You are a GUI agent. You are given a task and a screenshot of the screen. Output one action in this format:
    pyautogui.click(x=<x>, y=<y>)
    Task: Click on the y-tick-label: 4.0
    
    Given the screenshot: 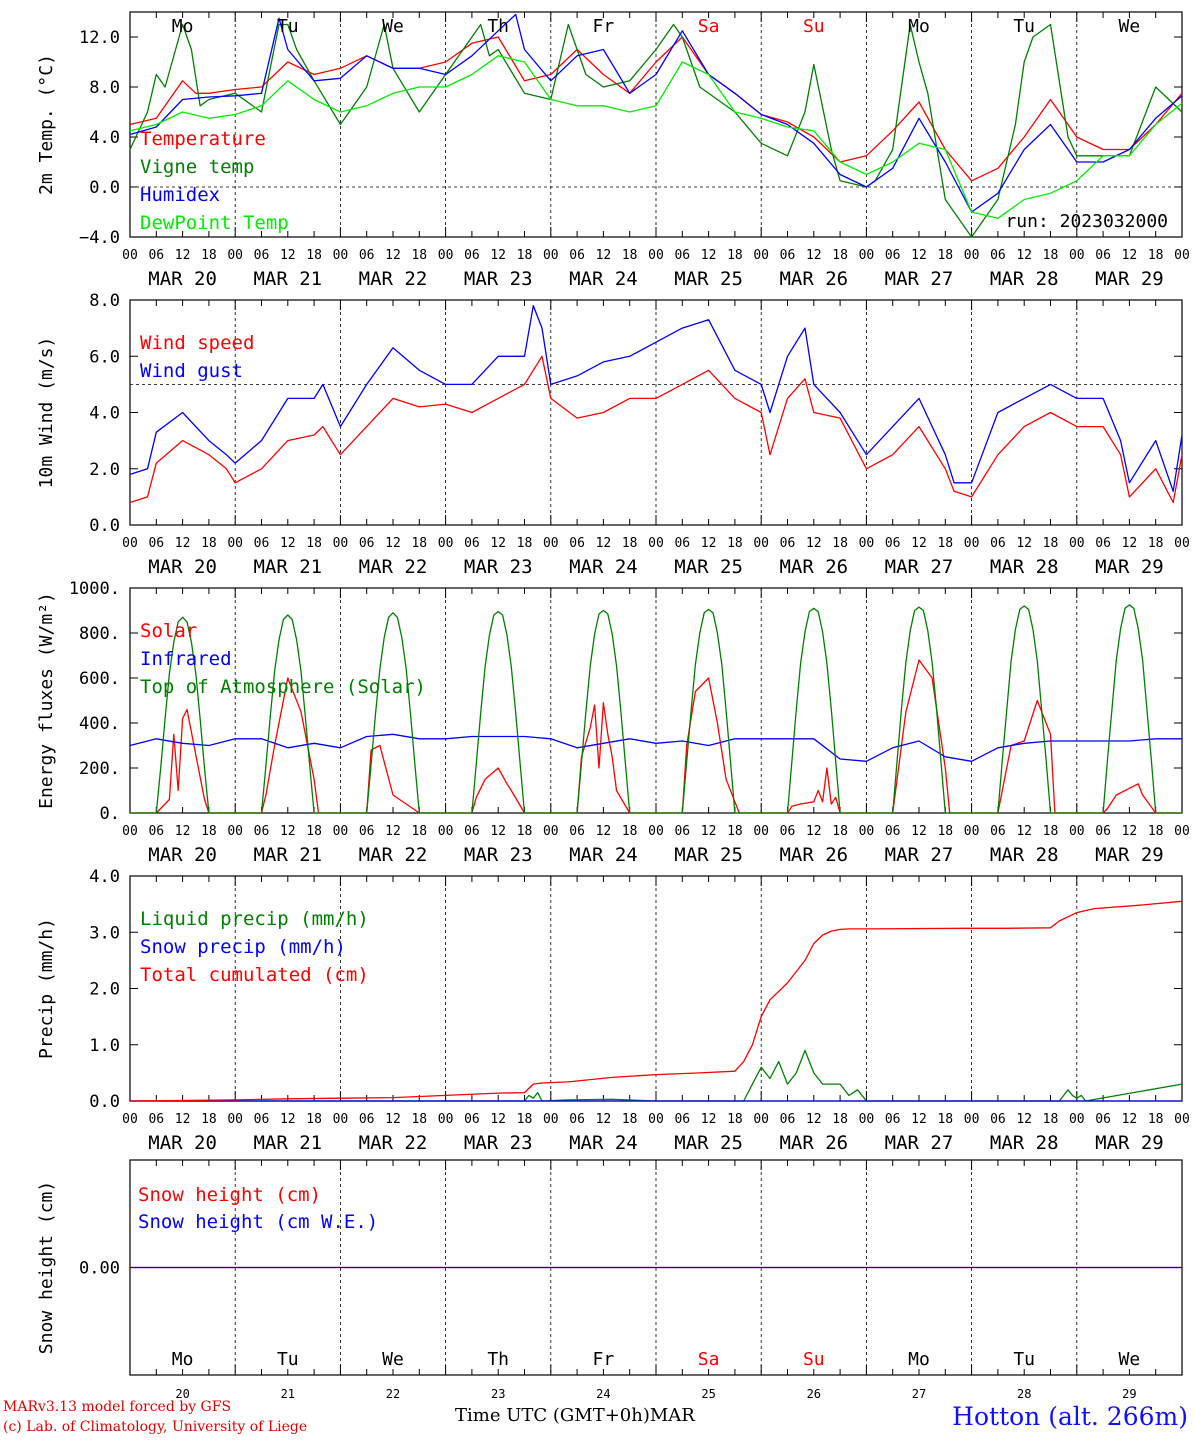 What is the action you would take?
    pyautogui.click(x=104, y=877)
    